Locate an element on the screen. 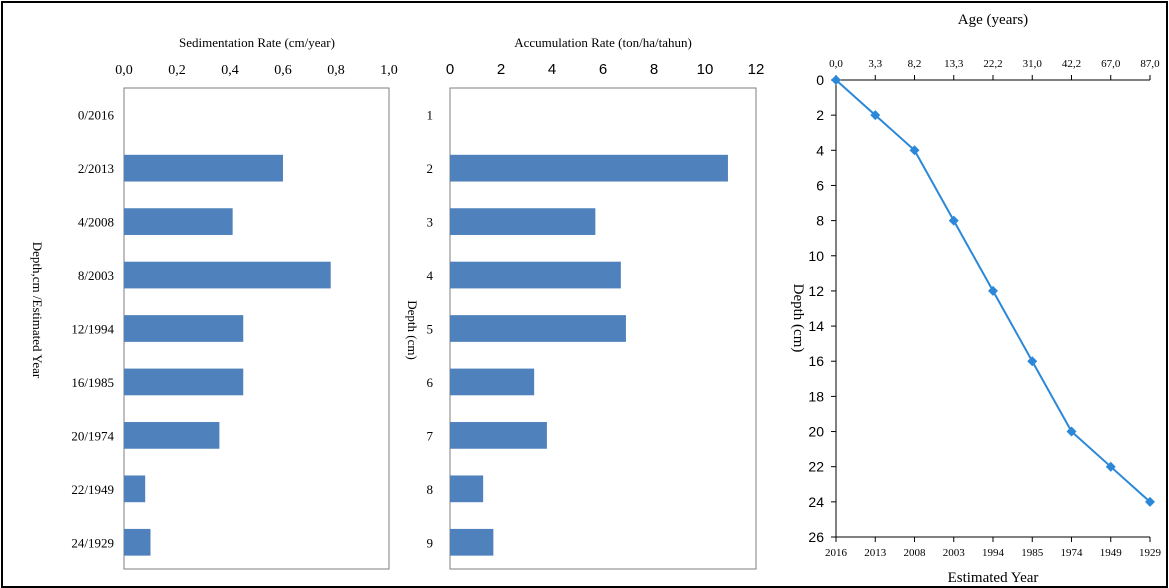 This screenshot has height=588, width=1169. category-label: 2 is located at coordinates (430, 168).